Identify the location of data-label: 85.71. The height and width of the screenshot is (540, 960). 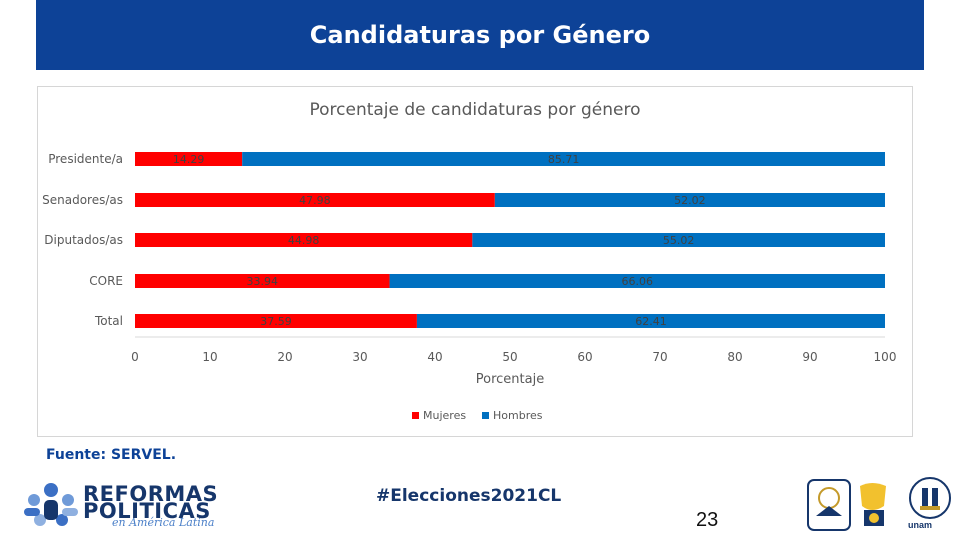
(564, 159).